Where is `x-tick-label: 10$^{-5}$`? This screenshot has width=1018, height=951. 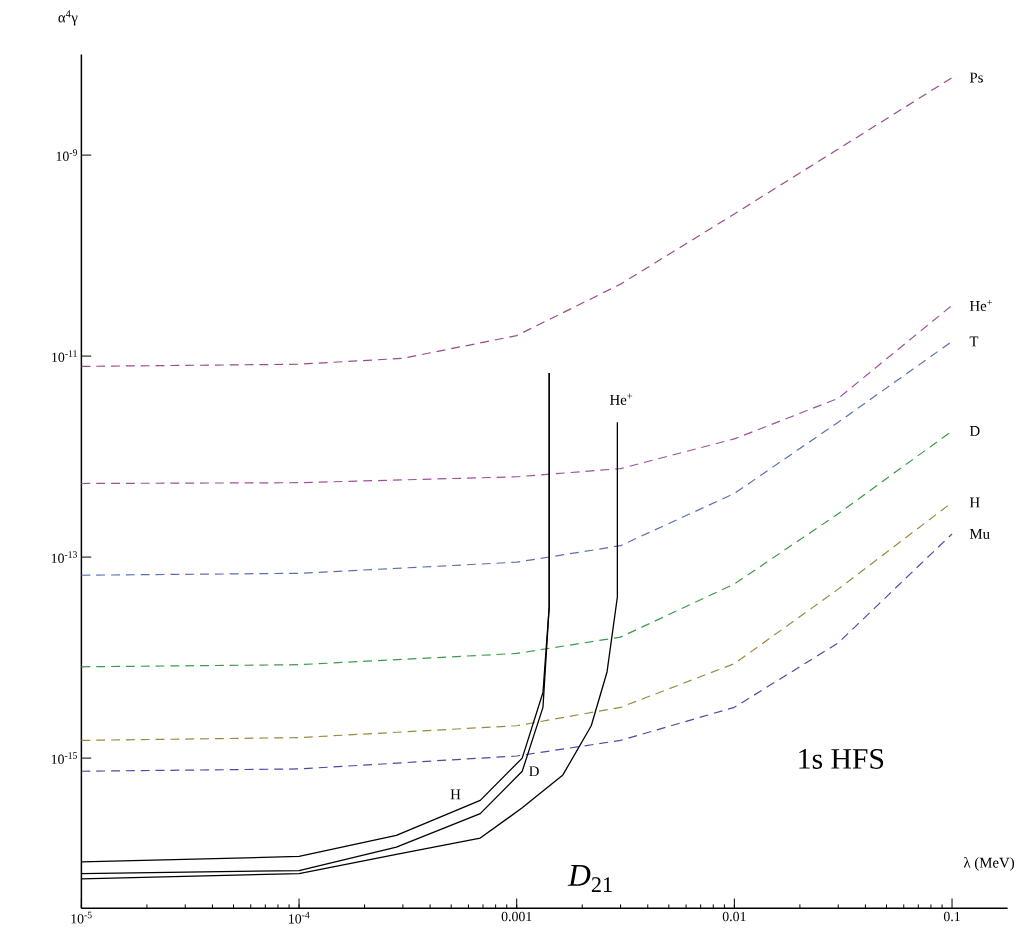
x-tick-label: 10$^{-5}$ is located at coordinates (81, 917).